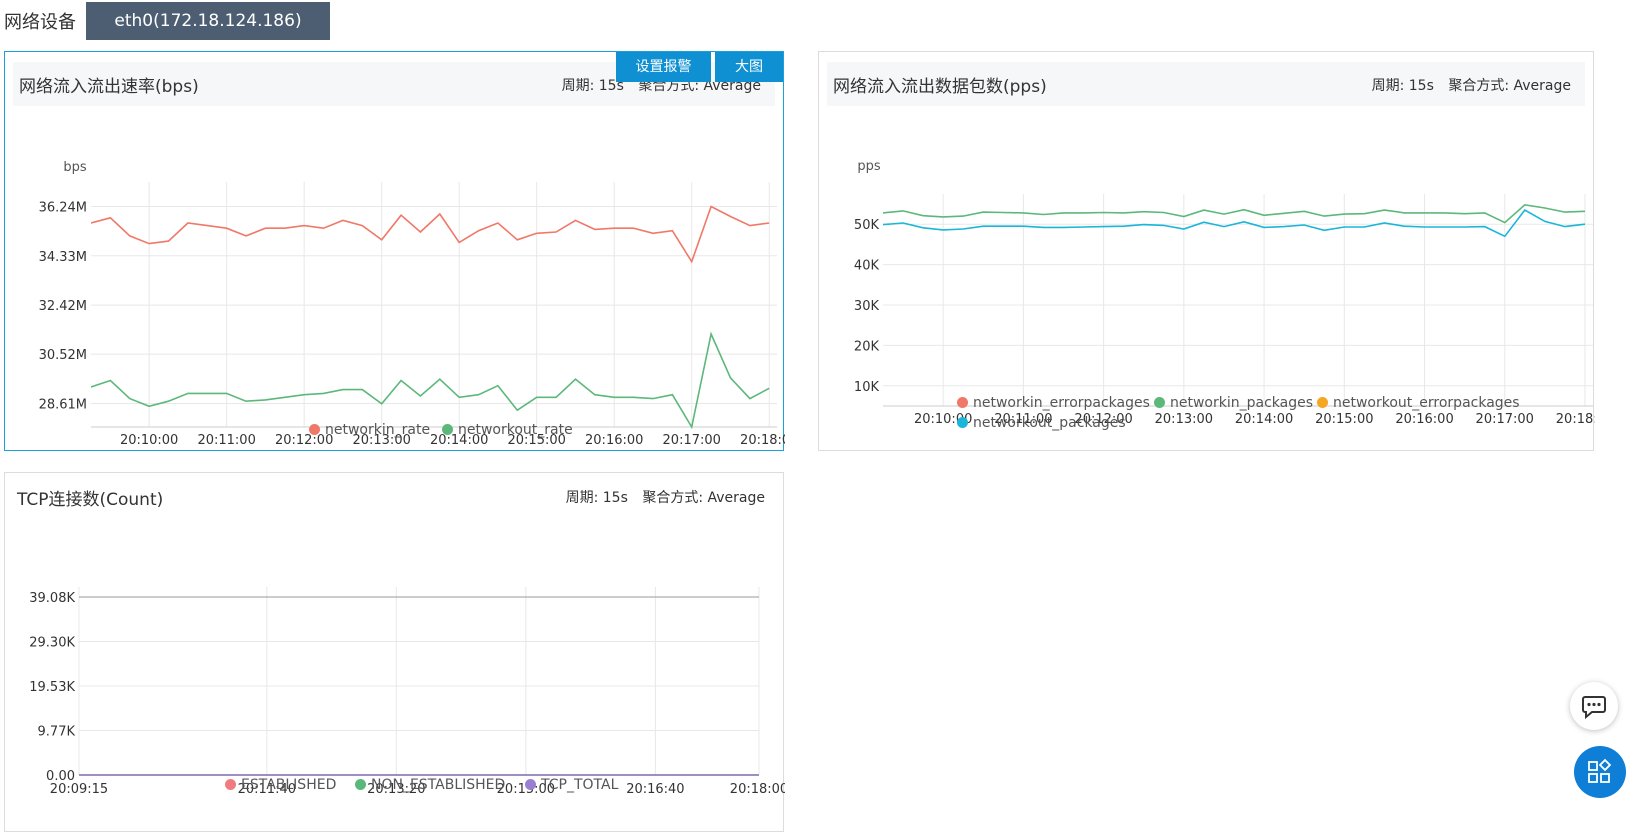  Describe the element at coordinates (75, 167) in the screenshot. I see `y-axis-label: bps` at that location.